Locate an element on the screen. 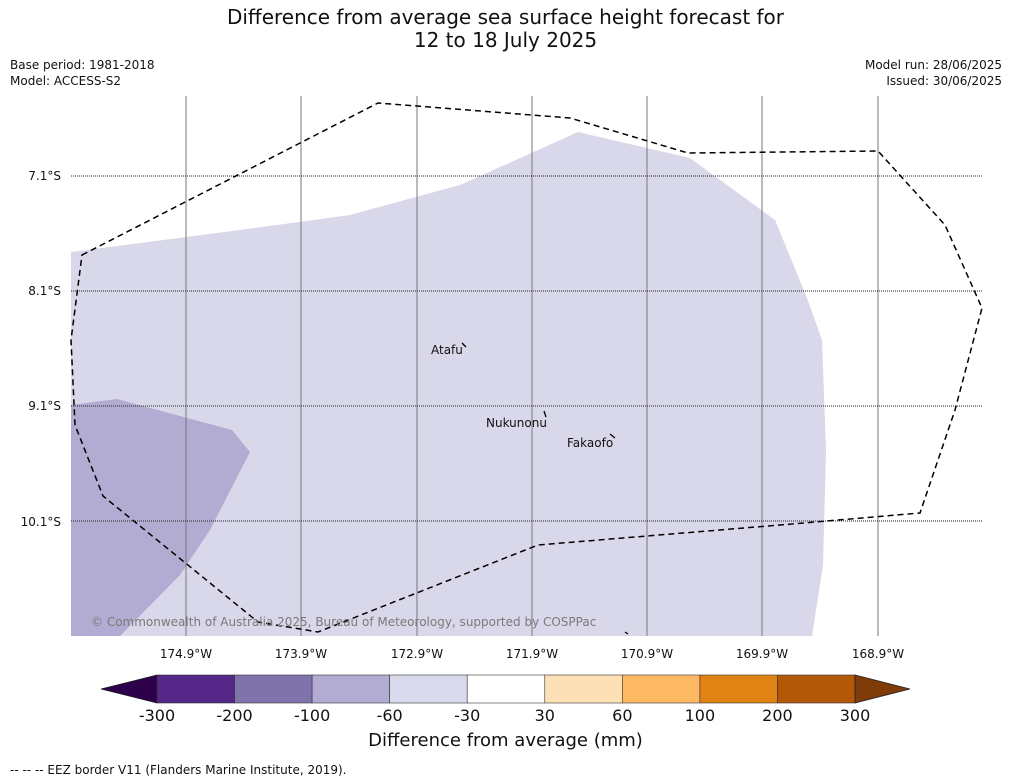 This screenshot has height=781, width=1011. issued-date: Issued: 30/06/2025 is located at coordinates (944, 81).